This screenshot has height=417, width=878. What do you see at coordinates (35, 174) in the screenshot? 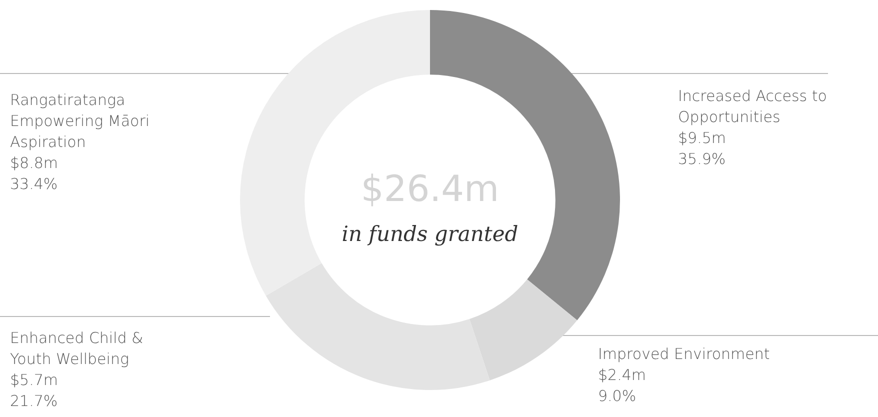
I see `data-label: $8.8m 33.4%` at bounding box center [35, 174].